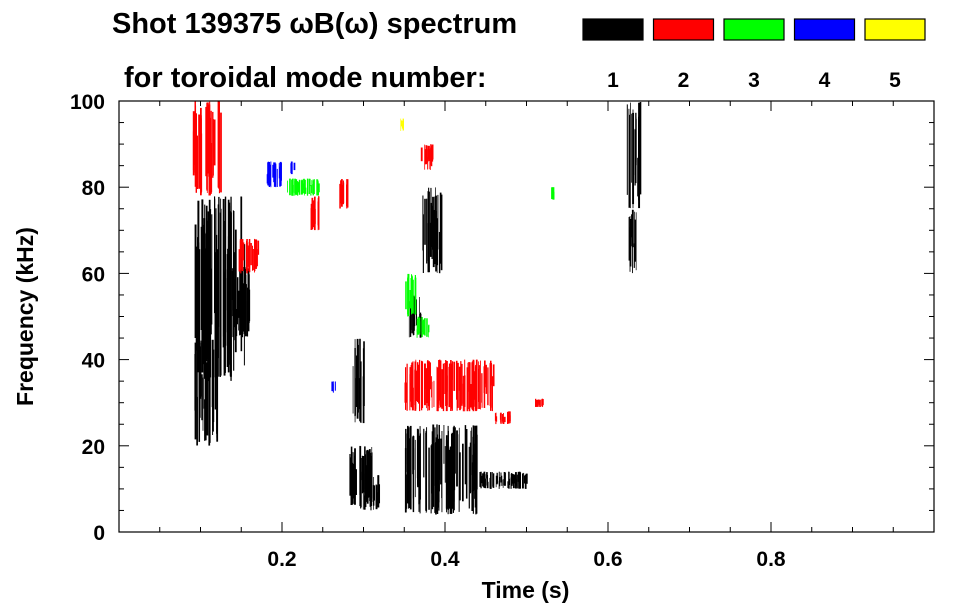 This screenshot has height=615, width=963. Describe the element at coordinates (93, 361) in the screenshot. I see `y-tick-label: 40` at that location.